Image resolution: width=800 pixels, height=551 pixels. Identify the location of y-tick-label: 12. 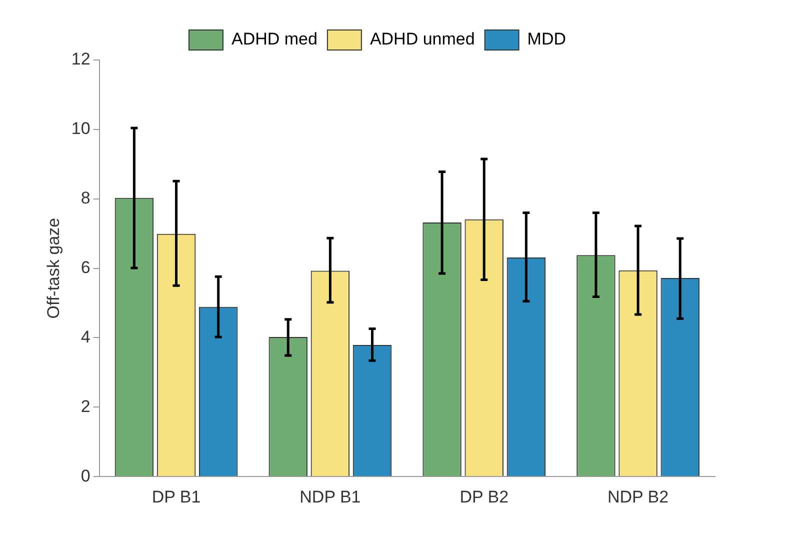
(80, 59).